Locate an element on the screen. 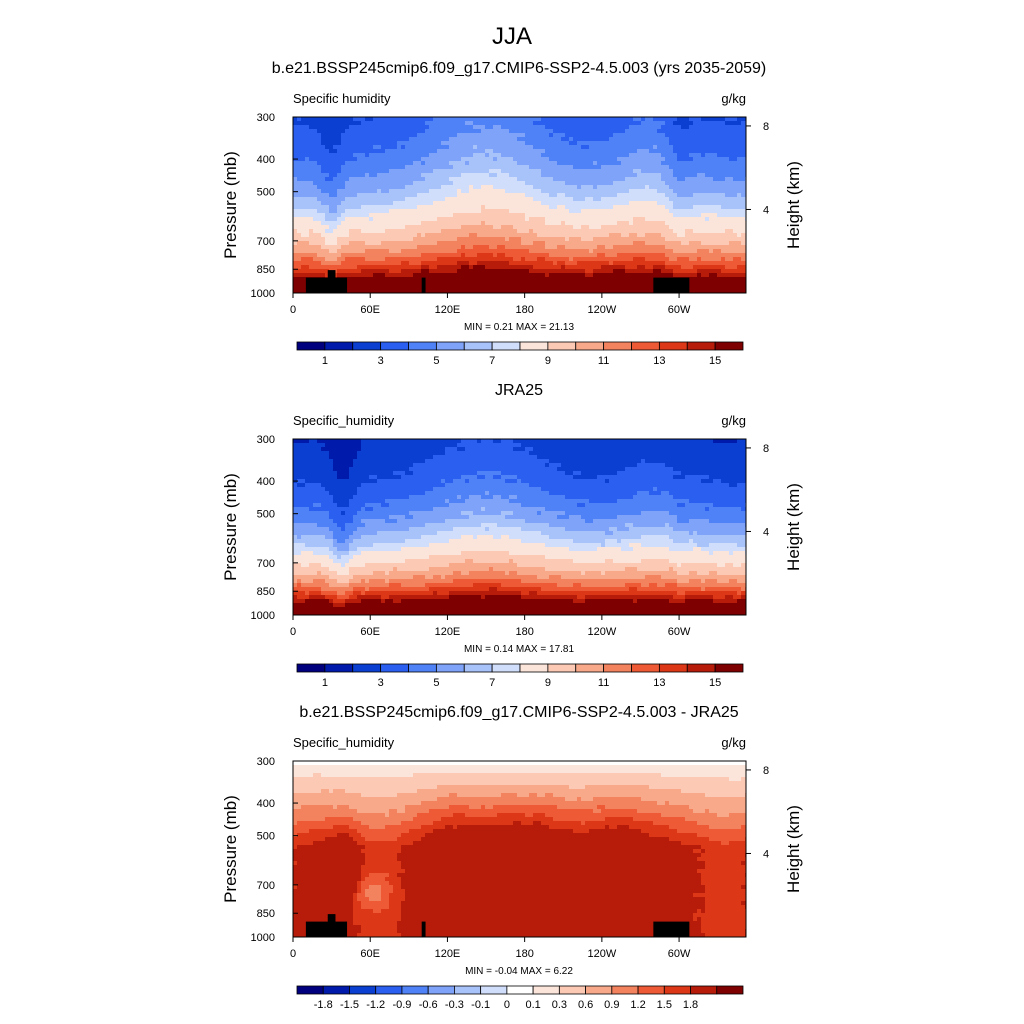 This screenshot has height=1024, width=1024. min-max-stats: MIN = 0.14 MAX = 17.81 is located at coordinates (519, 649).